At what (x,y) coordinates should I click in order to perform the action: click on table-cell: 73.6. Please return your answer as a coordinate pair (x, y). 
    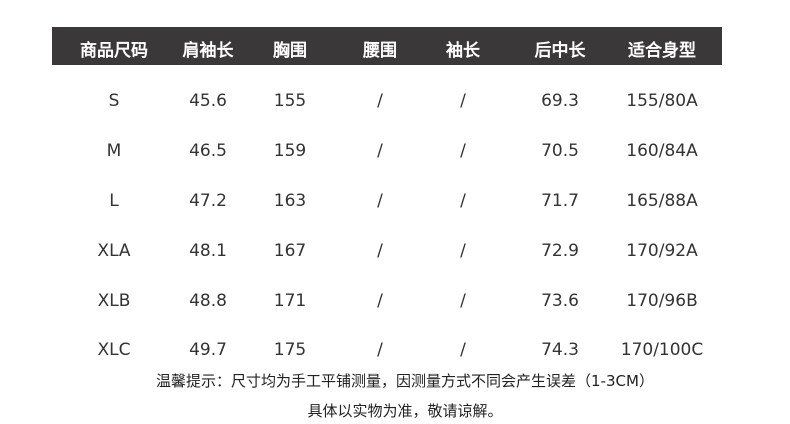
    Looking at the image, I should click on (560, 301).